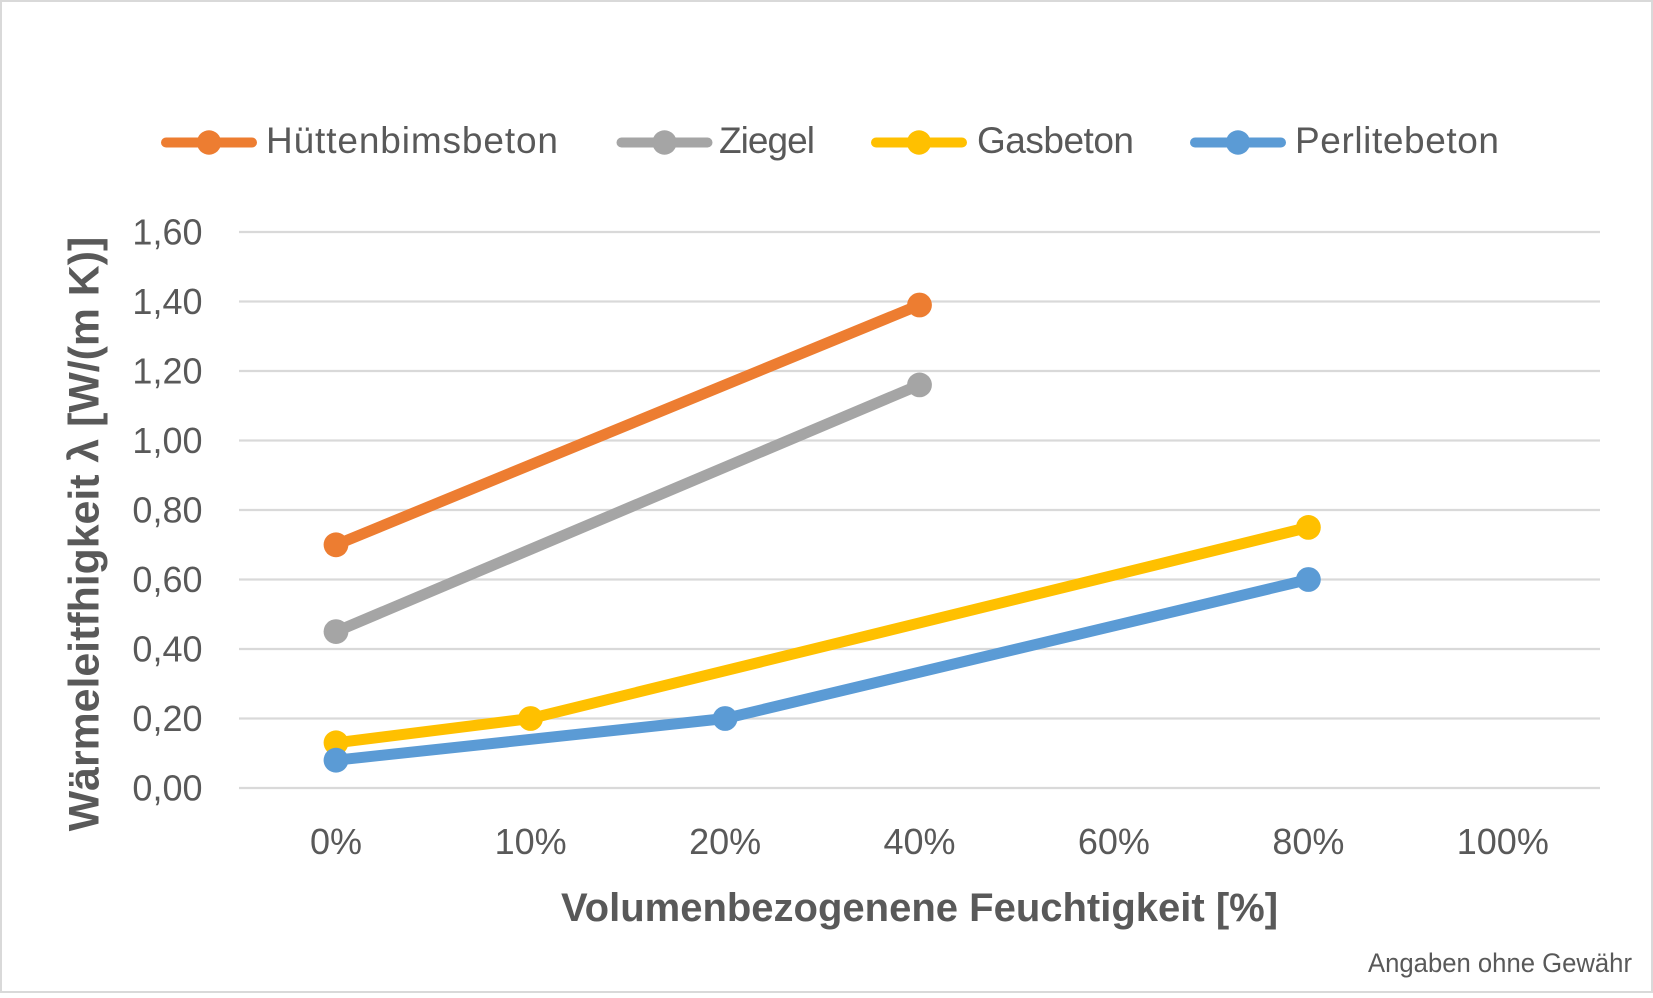  What do you see at coordinates (167, 301) in the screenshot?
I see `svg-text: 1,40` at bounding box center [167, 301].